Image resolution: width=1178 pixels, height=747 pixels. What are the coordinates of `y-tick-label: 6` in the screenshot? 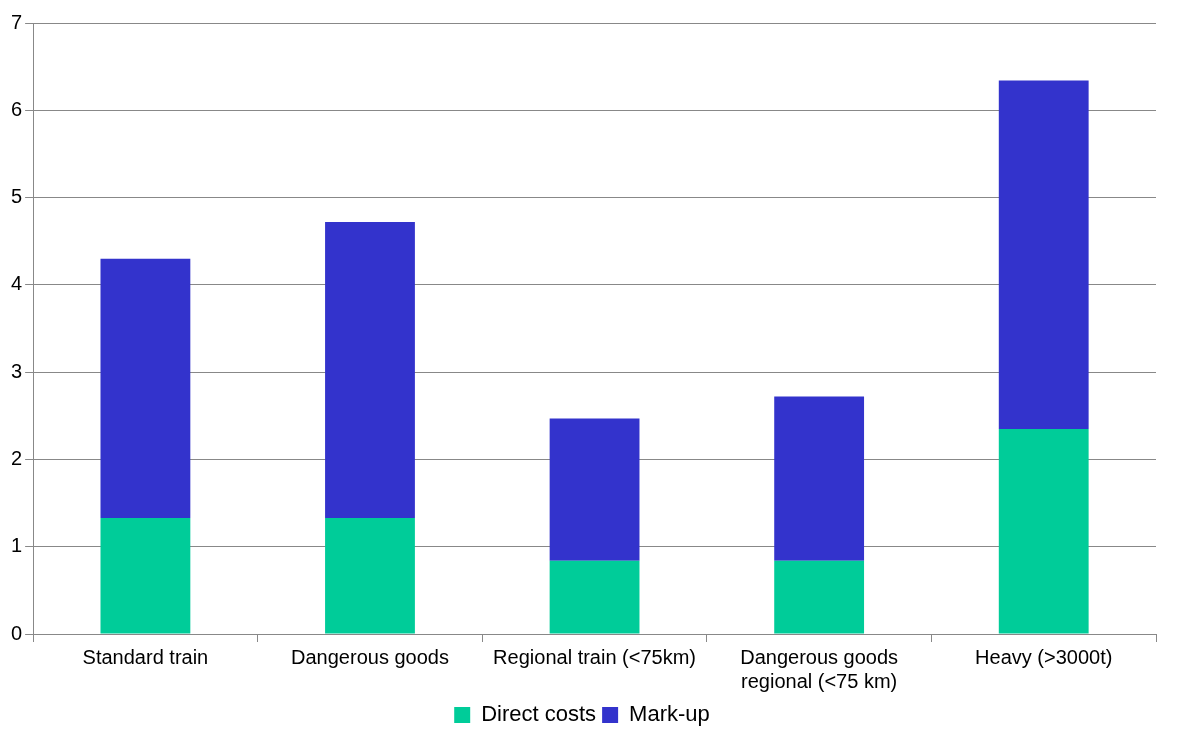 It's located at (17, 108).